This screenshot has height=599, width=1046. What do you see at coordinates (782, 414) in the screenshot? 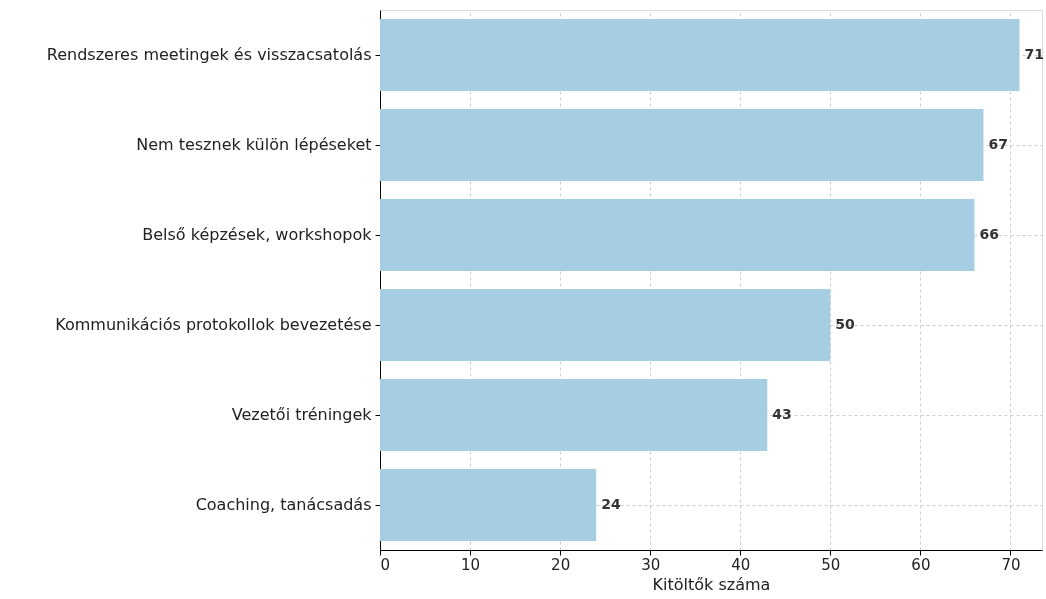
I see `data-label: 43` at bounding box center [782, 414].